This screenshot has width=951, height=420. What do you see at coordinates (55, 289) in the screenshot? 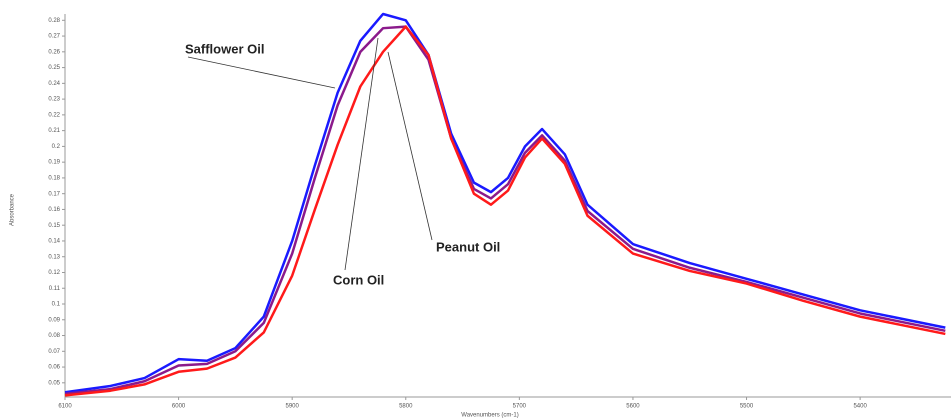
I see `y-tick-label: 0.11` at bounding box center [55, 289].